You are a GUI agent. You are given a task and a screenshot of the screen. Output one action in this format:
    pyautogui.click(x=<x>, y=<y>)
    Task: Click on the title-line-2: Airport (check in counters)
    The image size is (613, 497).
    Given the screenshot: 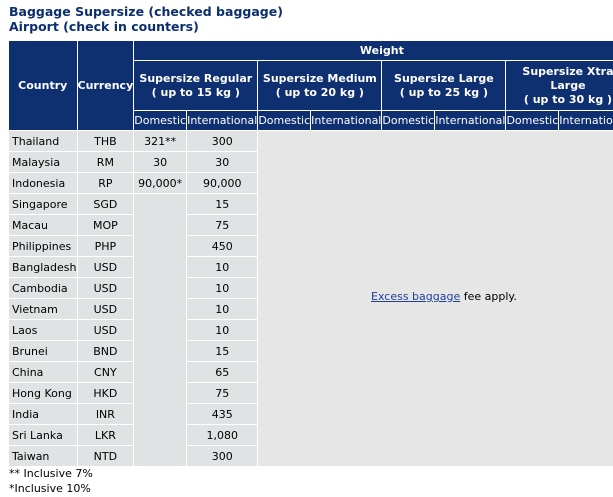 What is the action you would take?
    pyautogui.click(x=104, y=26)
    